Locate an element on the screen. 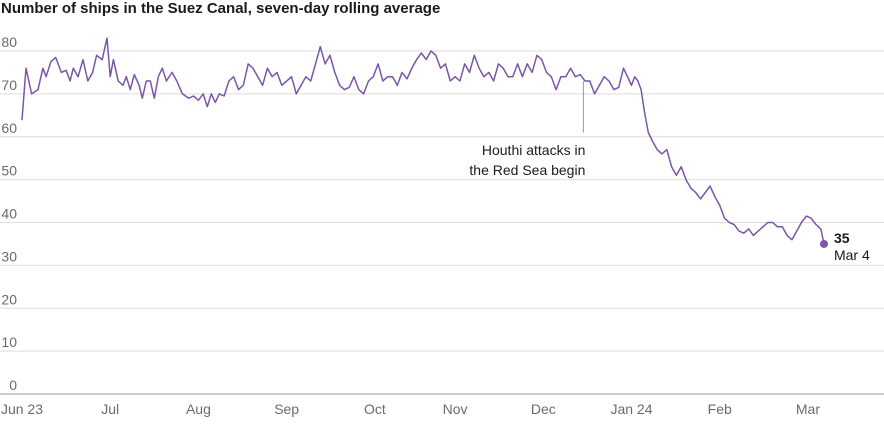 The width and height of the screenshot is (884, 429). x-axis-ticks: Jun 23 Jul Aug Sep Oct Nov Dec Jan 24 Feb Mar is located at coordinates (410, 409).